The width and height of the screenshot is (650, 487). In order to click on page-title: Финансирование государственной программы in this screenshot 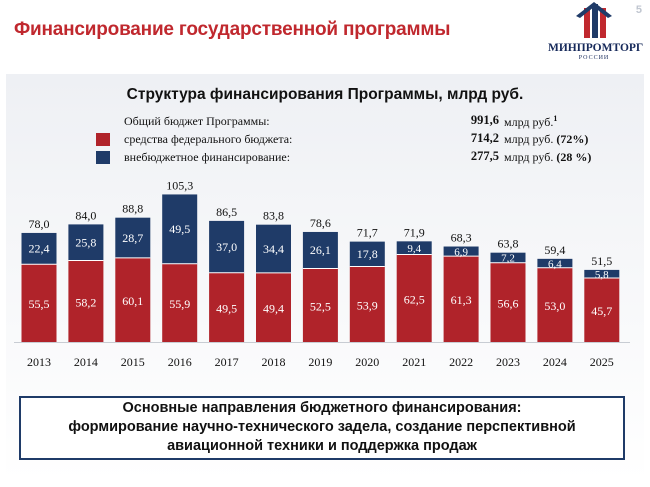, I will do `click(232, 29)`.